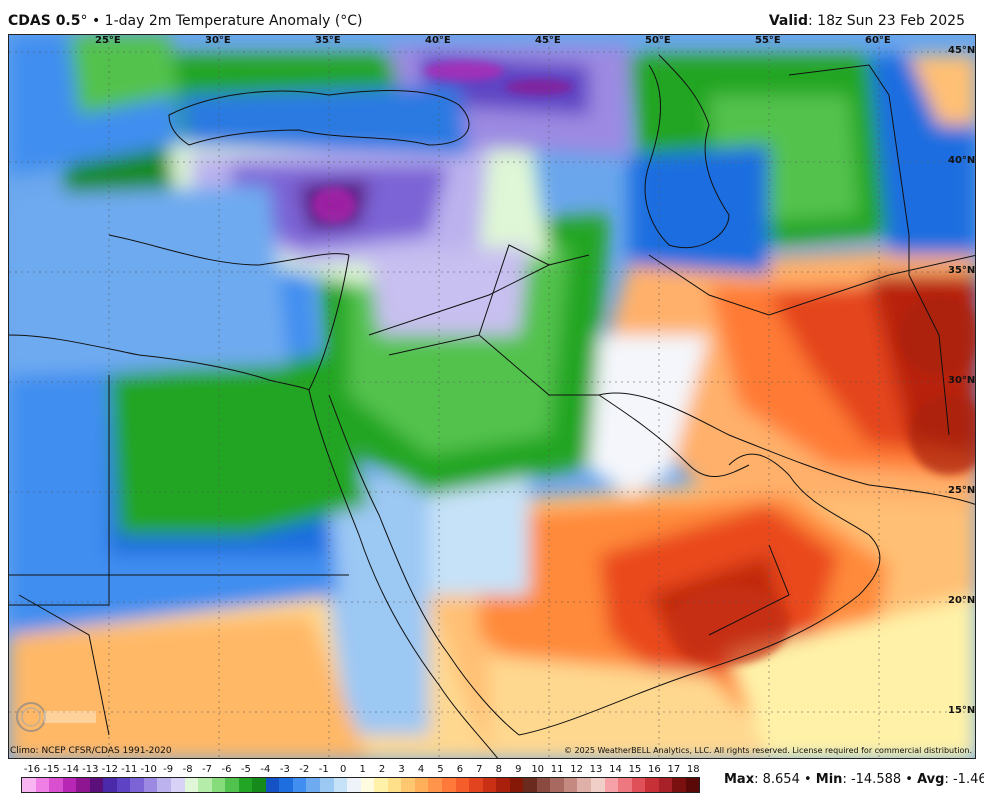  Describe the element at coordinates (56, 717) in the screenshot. I see `weatherbell-logo-icon` at that location.